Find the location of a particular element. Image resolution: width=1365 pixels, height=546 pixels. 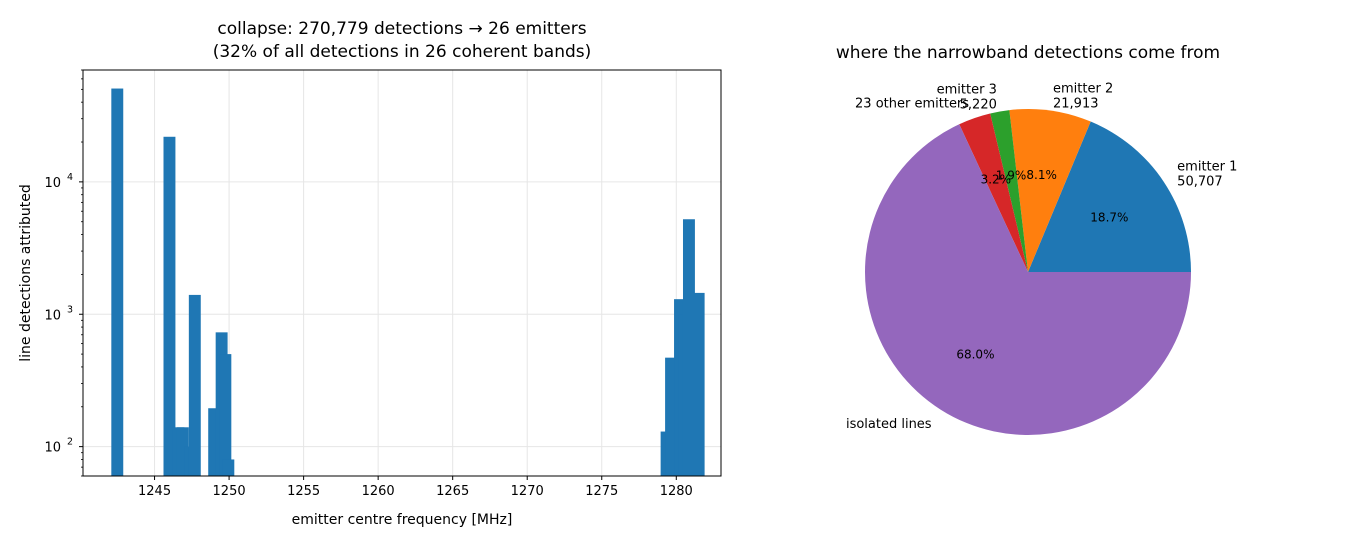

histogram-y-tick-exponent: 2 is located at coordinates (70, 442).